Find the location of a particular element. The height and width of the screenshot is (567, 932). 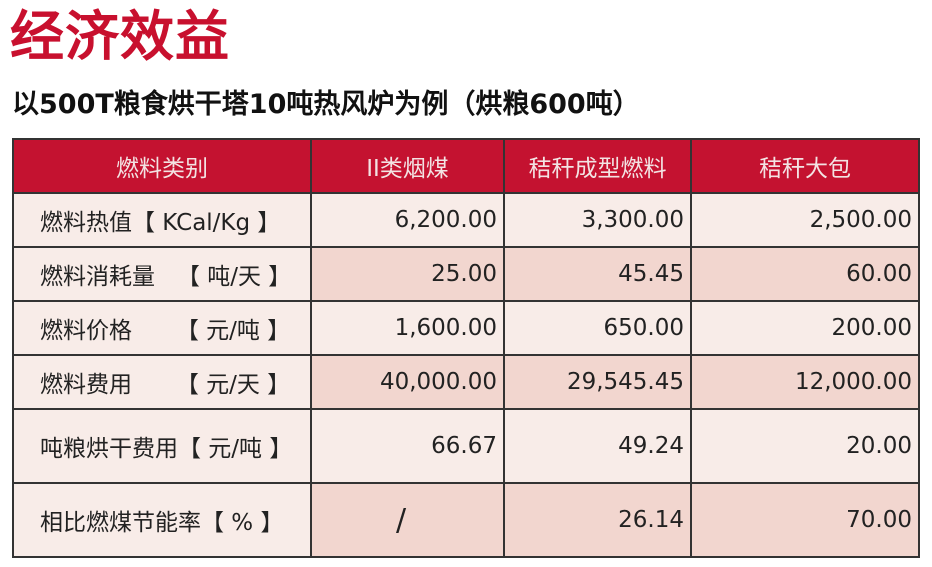

table-cell: 49.24 is located at coordinates (597, 446).